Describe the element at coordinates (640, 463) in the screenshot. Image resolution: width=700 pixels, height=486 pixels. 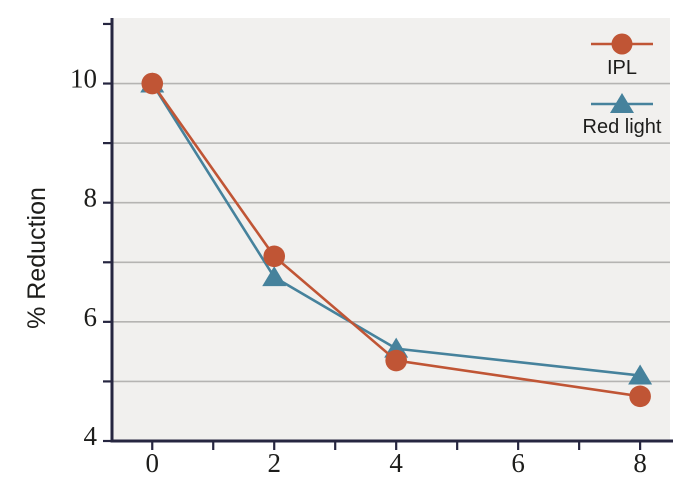
I see `x-tick-label: 8` at that location.